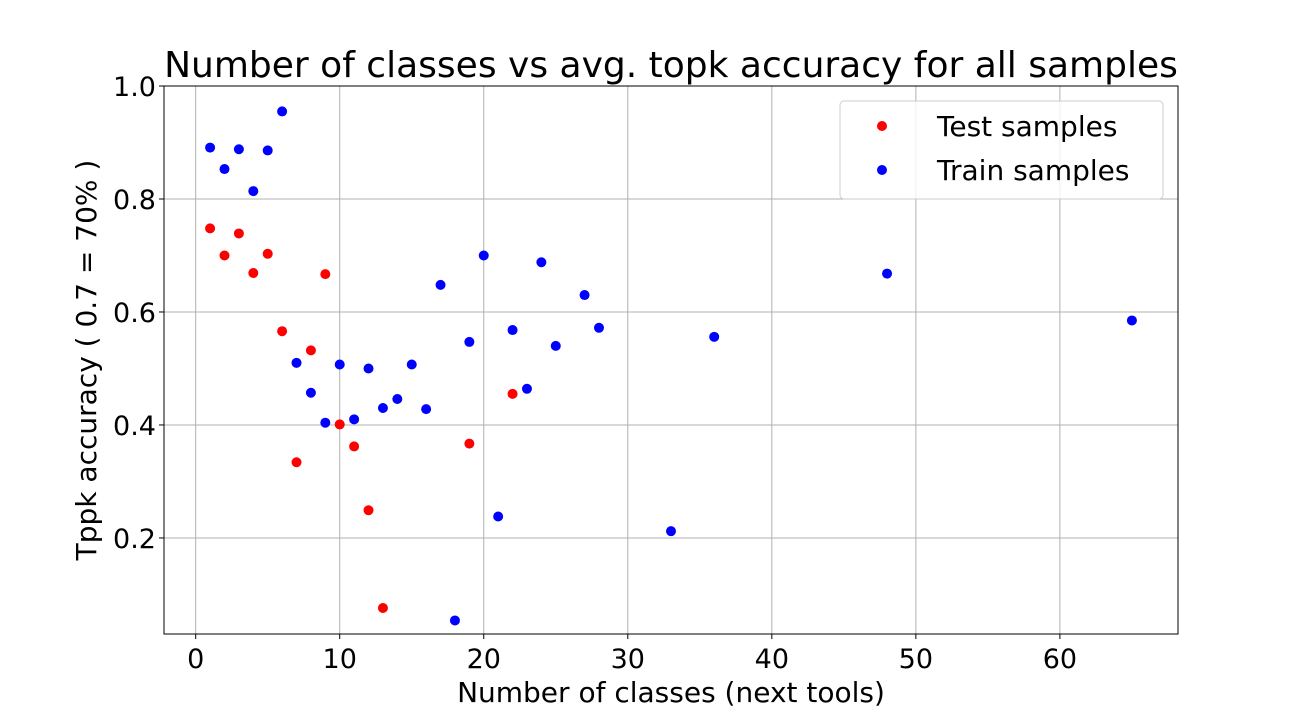  I want to click on legend: Test samples Train samples, so click(1001, 150).